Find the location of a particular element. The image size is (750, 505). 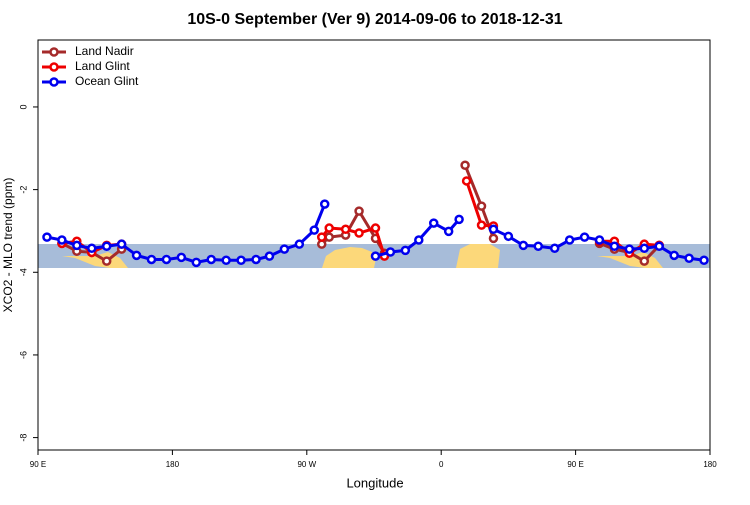

legend-label: Land Nadir is located at coordinates (104, 51).